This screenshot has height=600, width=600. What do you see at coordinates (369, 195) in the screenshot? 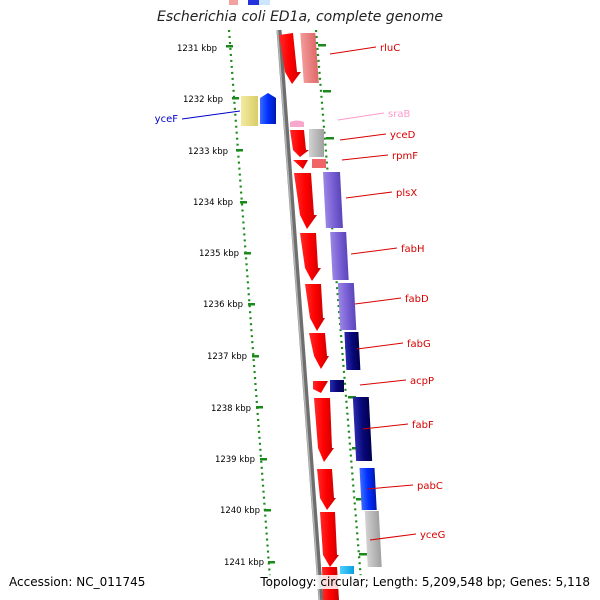
I see `plsX-leader-line` at bounding box center [369, 195].